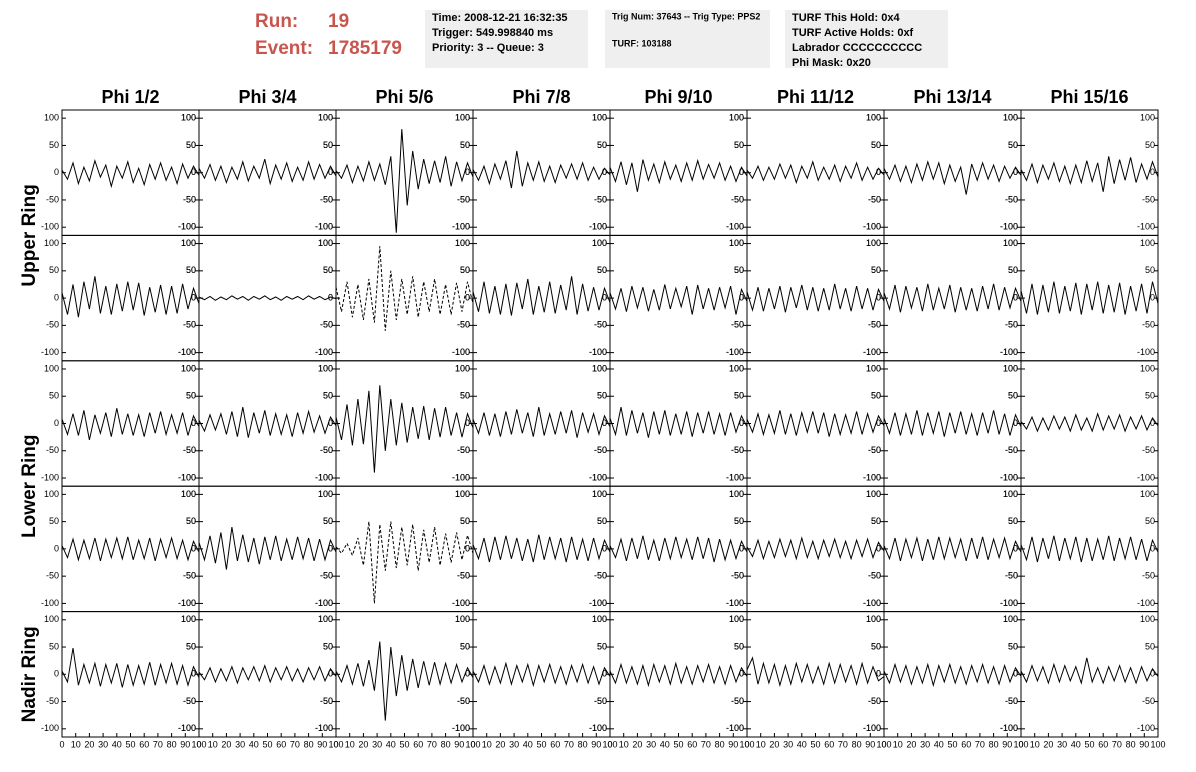  I want to click on x-tick-label: 70, so click(295, 744).